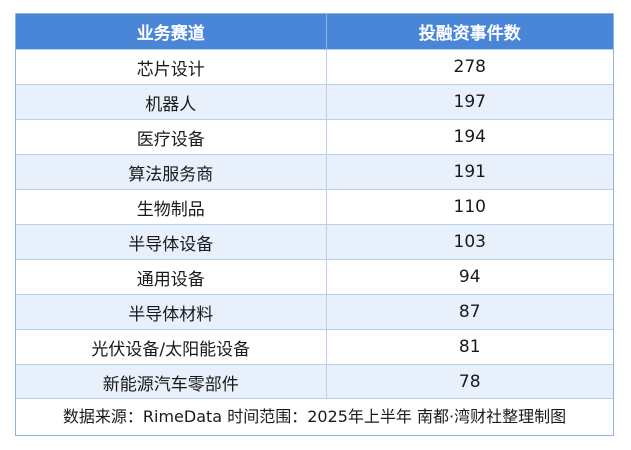 The height and width of the screenshot is (450, 631). What do you see at coordinates (469, 207) in the screenshot?
I see `count-cell: 110` at bounding box center [469, 207].